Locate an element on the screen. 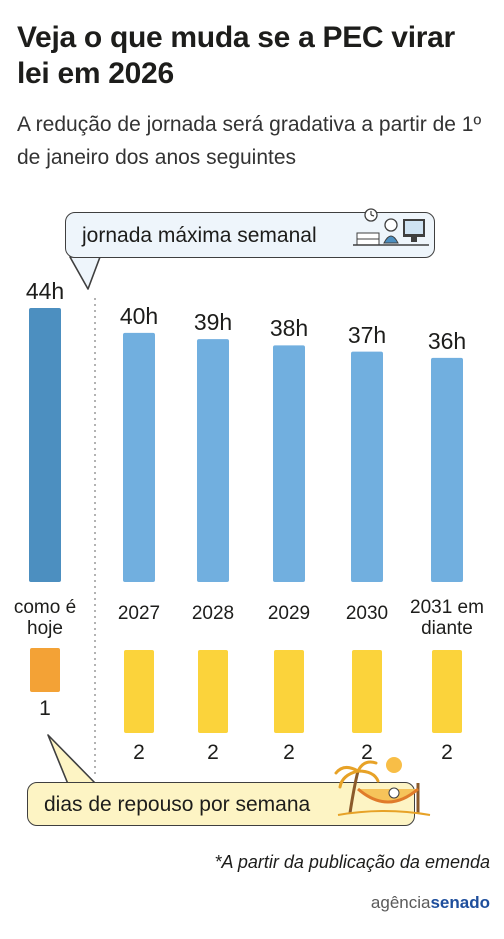  hours-value-label: 40h is located at coordinates (139, 315).